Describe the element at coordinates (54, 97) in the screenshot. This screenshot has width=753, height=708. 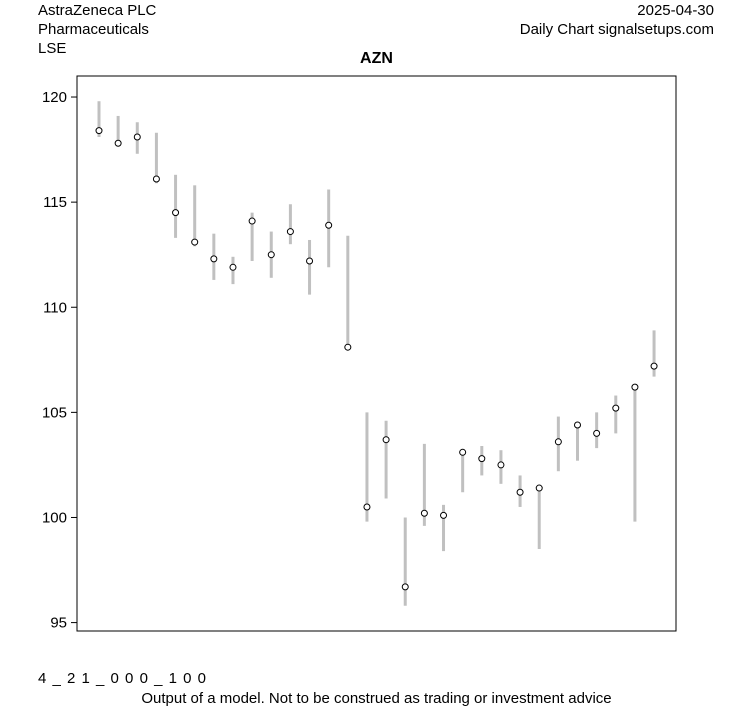
I see `y-tick-label: 120` at that location.